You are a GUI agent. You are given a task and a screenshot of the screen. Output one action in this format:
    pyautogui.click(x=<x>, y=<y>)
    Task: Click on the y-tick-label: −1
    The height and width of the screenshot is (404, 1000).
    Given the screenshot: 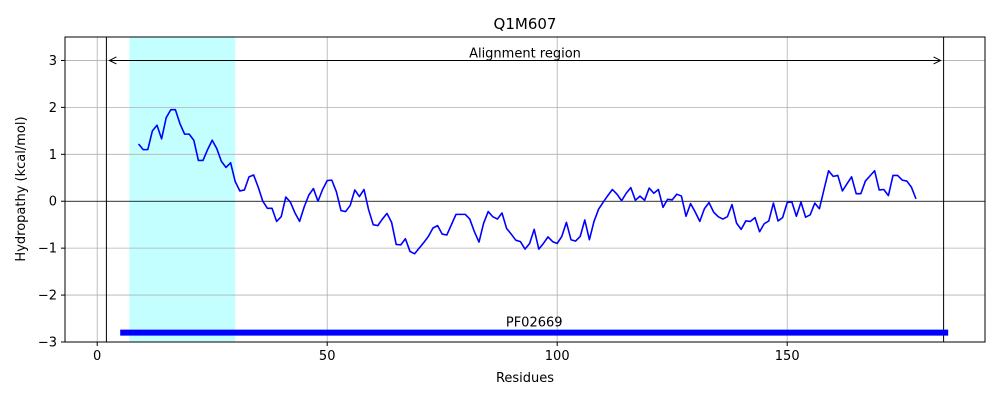 What is the action you would take?
    pyautogui.click(x=47, y=249)
    